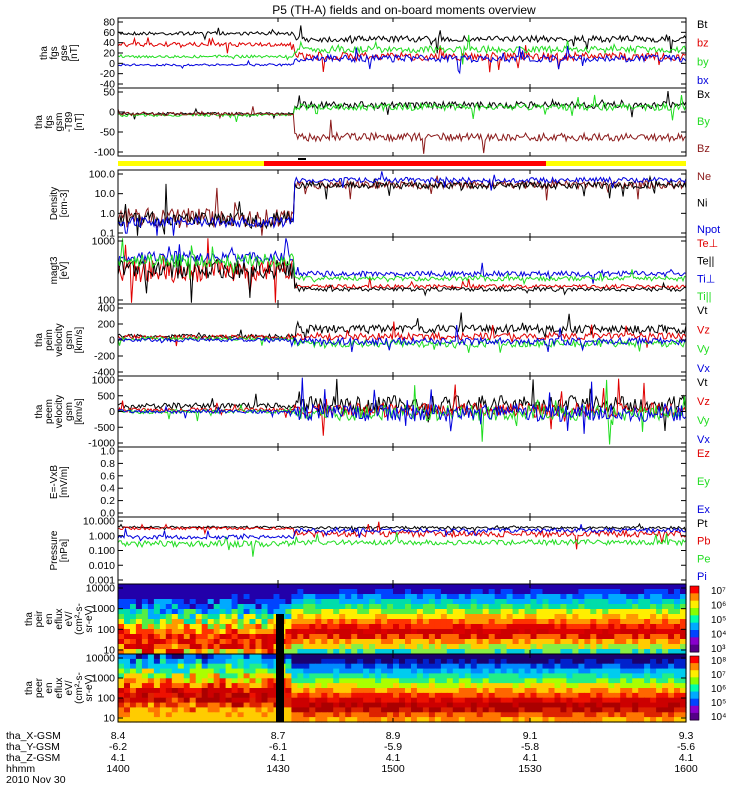  What do you see at coordinates (718, 635) in the screenshot?
I see `colorbar-tick-label: 10⁴` at bounding box center [718, 635].